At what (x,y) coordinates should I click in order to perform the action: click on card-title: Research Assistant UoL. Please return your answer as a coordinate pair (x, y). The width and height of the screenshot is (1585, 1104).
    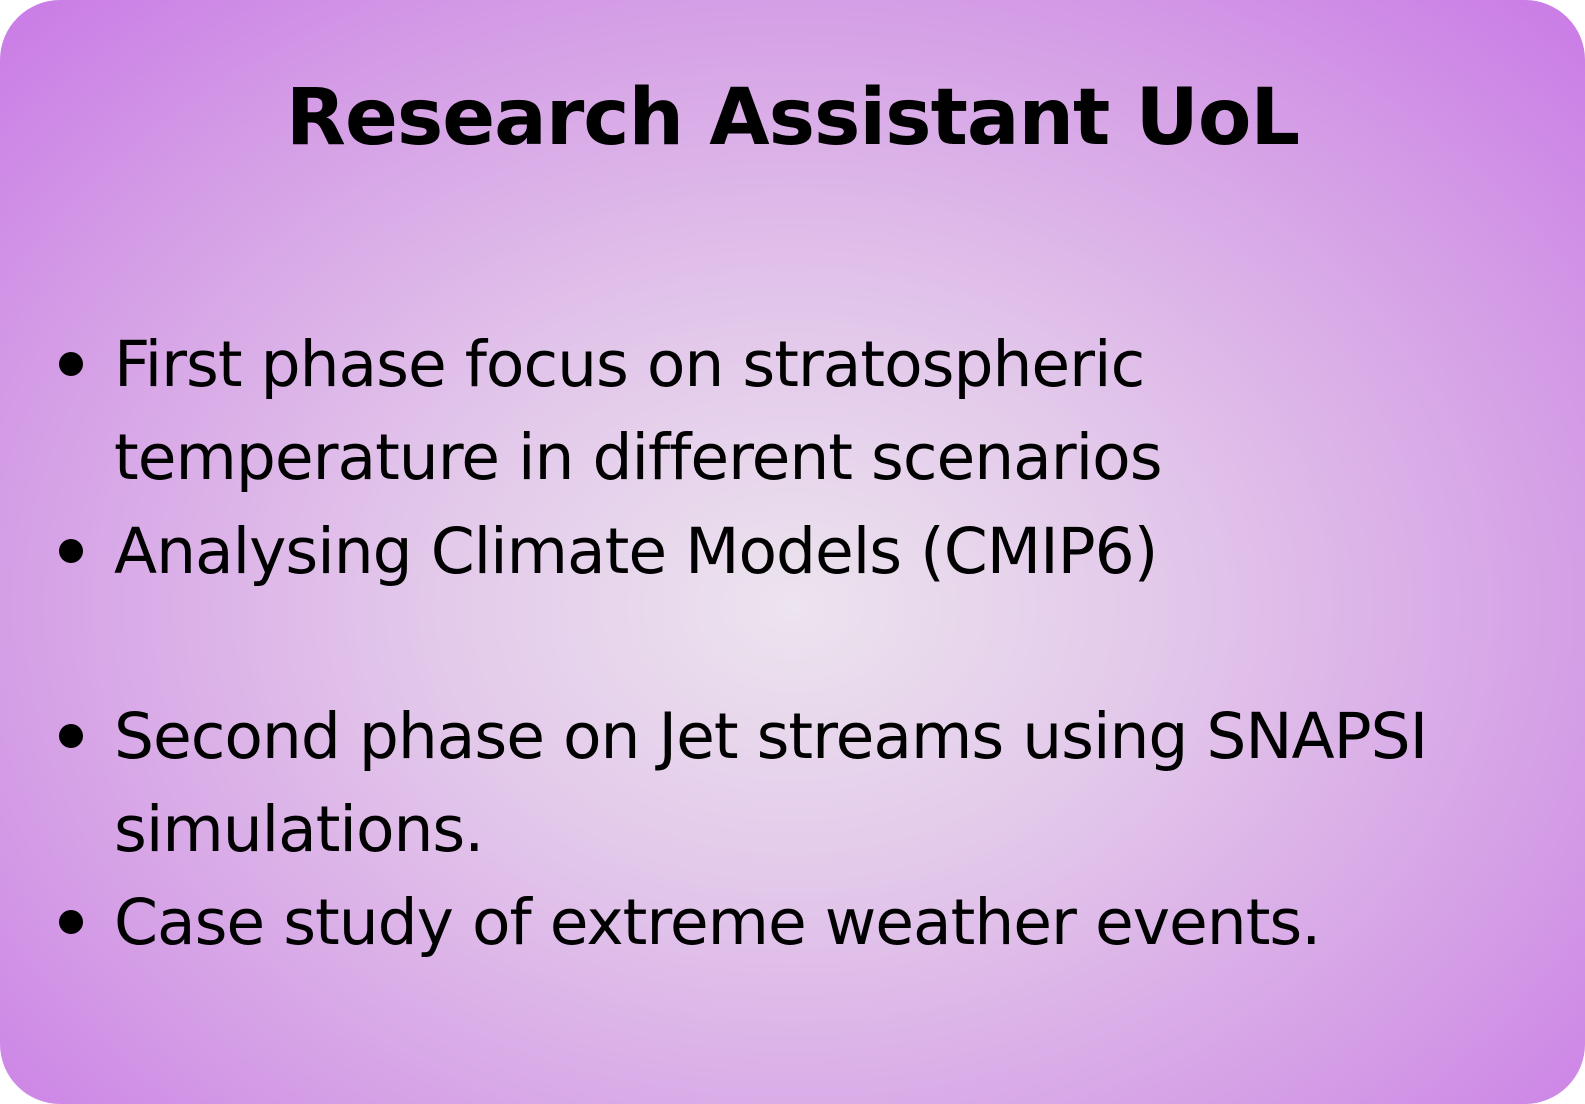
    Looking at the image, I should click on (792, 118).